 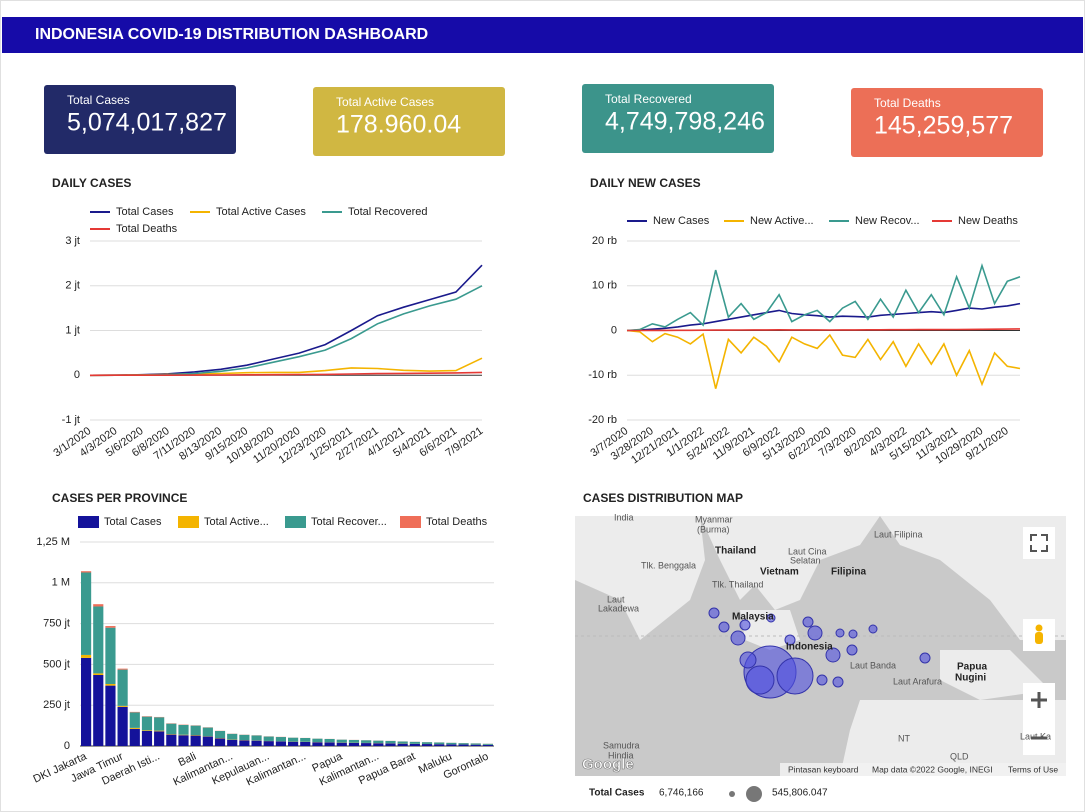 I want to click on y-tick-label: 3 jt, so click(x=72, y=241).